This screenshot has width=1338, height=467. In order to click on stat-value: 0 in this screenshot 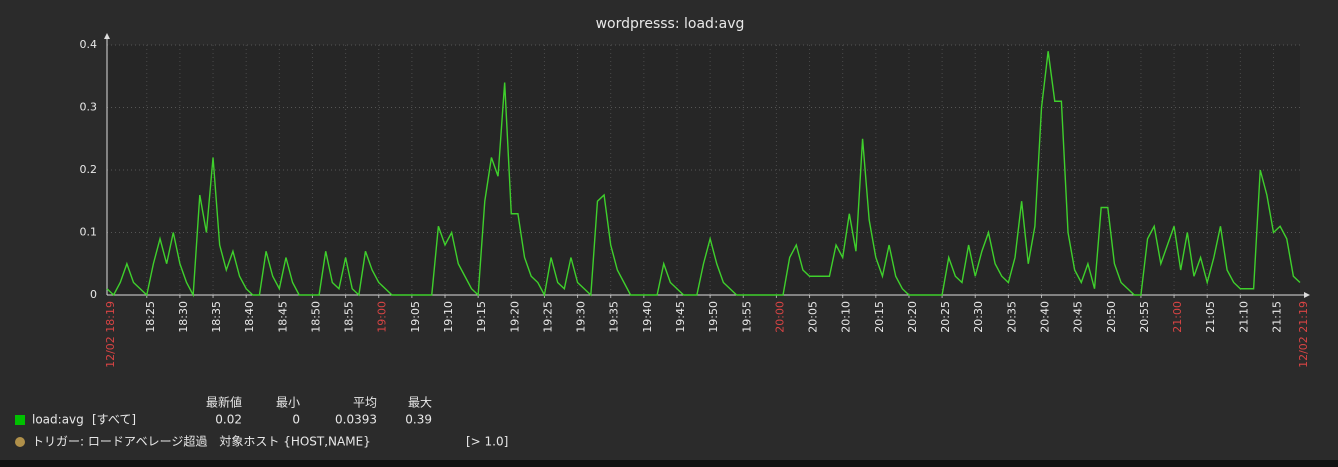, I will do `click(296, 420)`.